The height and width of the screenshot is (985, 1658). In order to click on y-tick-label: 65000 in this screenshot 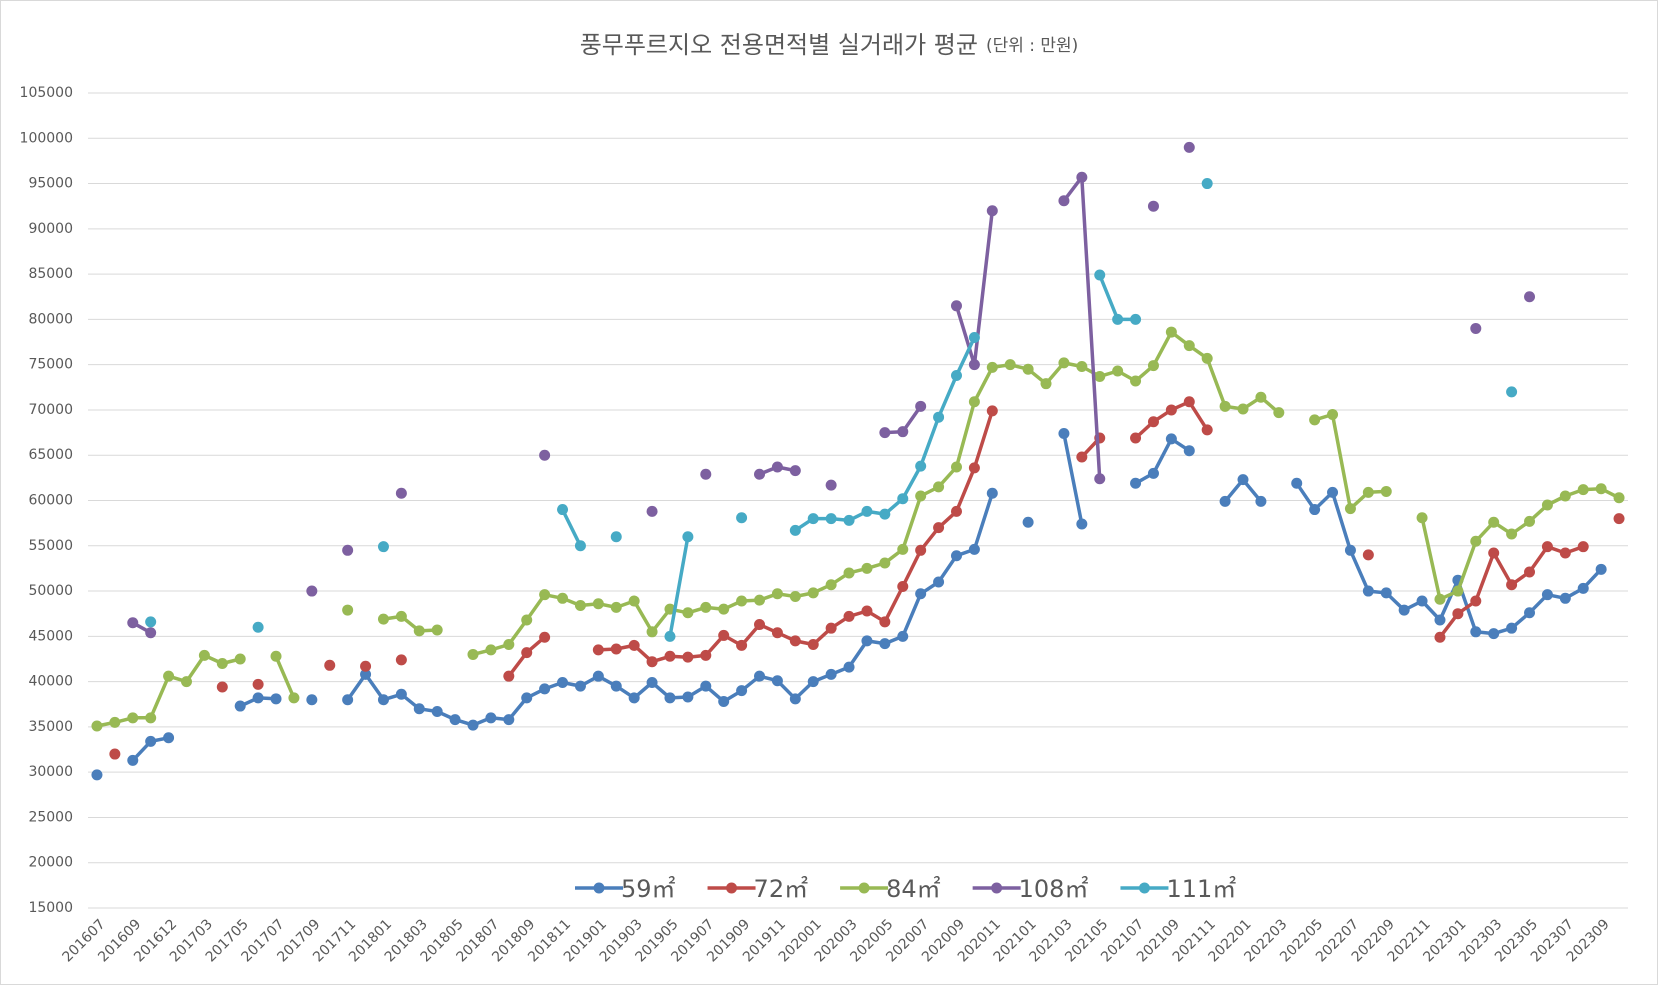, I will do `click(50, 455)`.